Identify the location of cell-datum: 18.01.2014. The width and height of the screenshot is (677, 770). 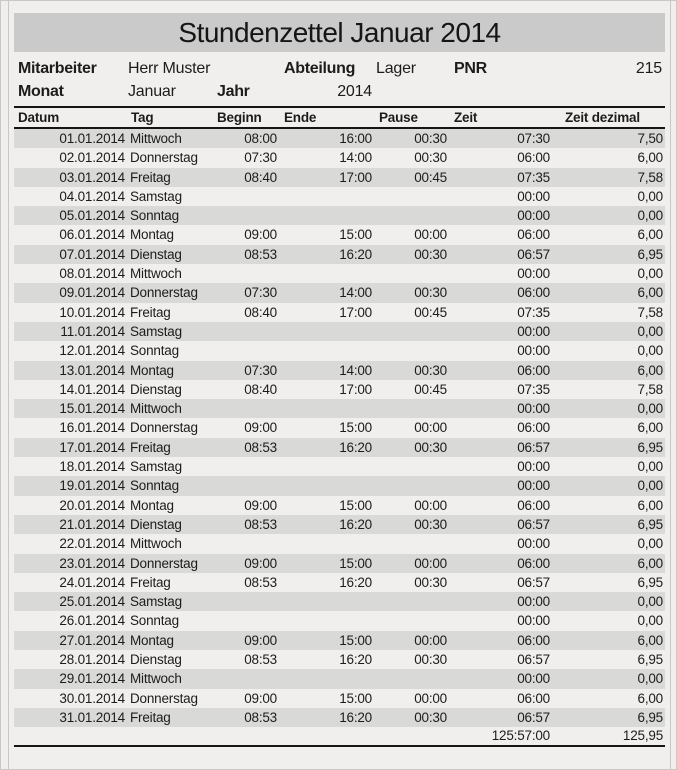
(92, 467).